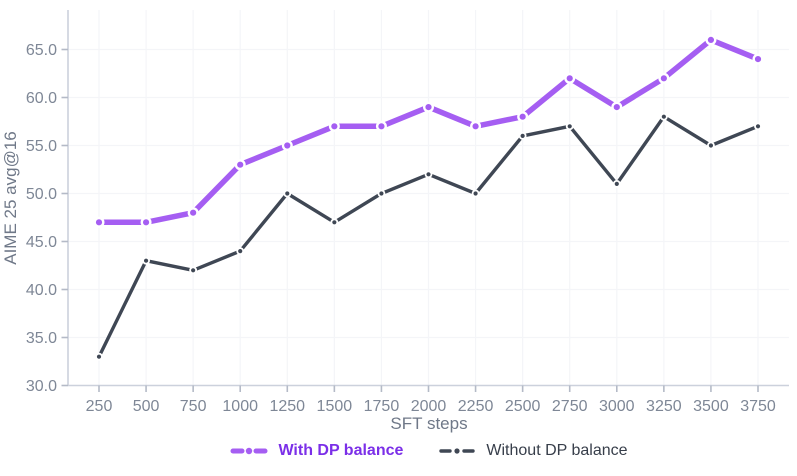 The height and width of the screenshot is (476, 797). What do you see at coordinates (41, 50) in the screenshot?
I see `y-tick-label: 65.0` at bounding box center [41, 50].